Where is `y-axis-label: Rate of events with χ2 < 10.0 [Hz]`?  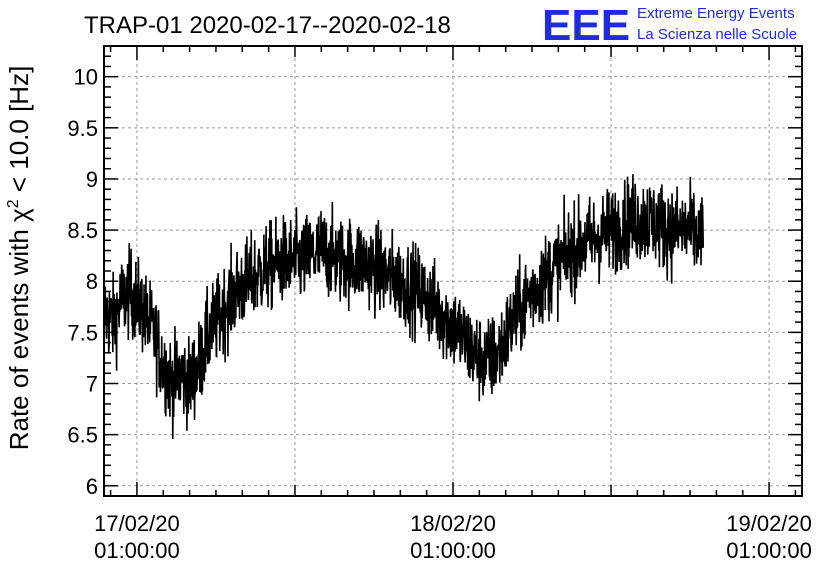 y-axis-label: Rate of events with χ2 < 10.0 [Hz] is located at coordinates (19, 258).